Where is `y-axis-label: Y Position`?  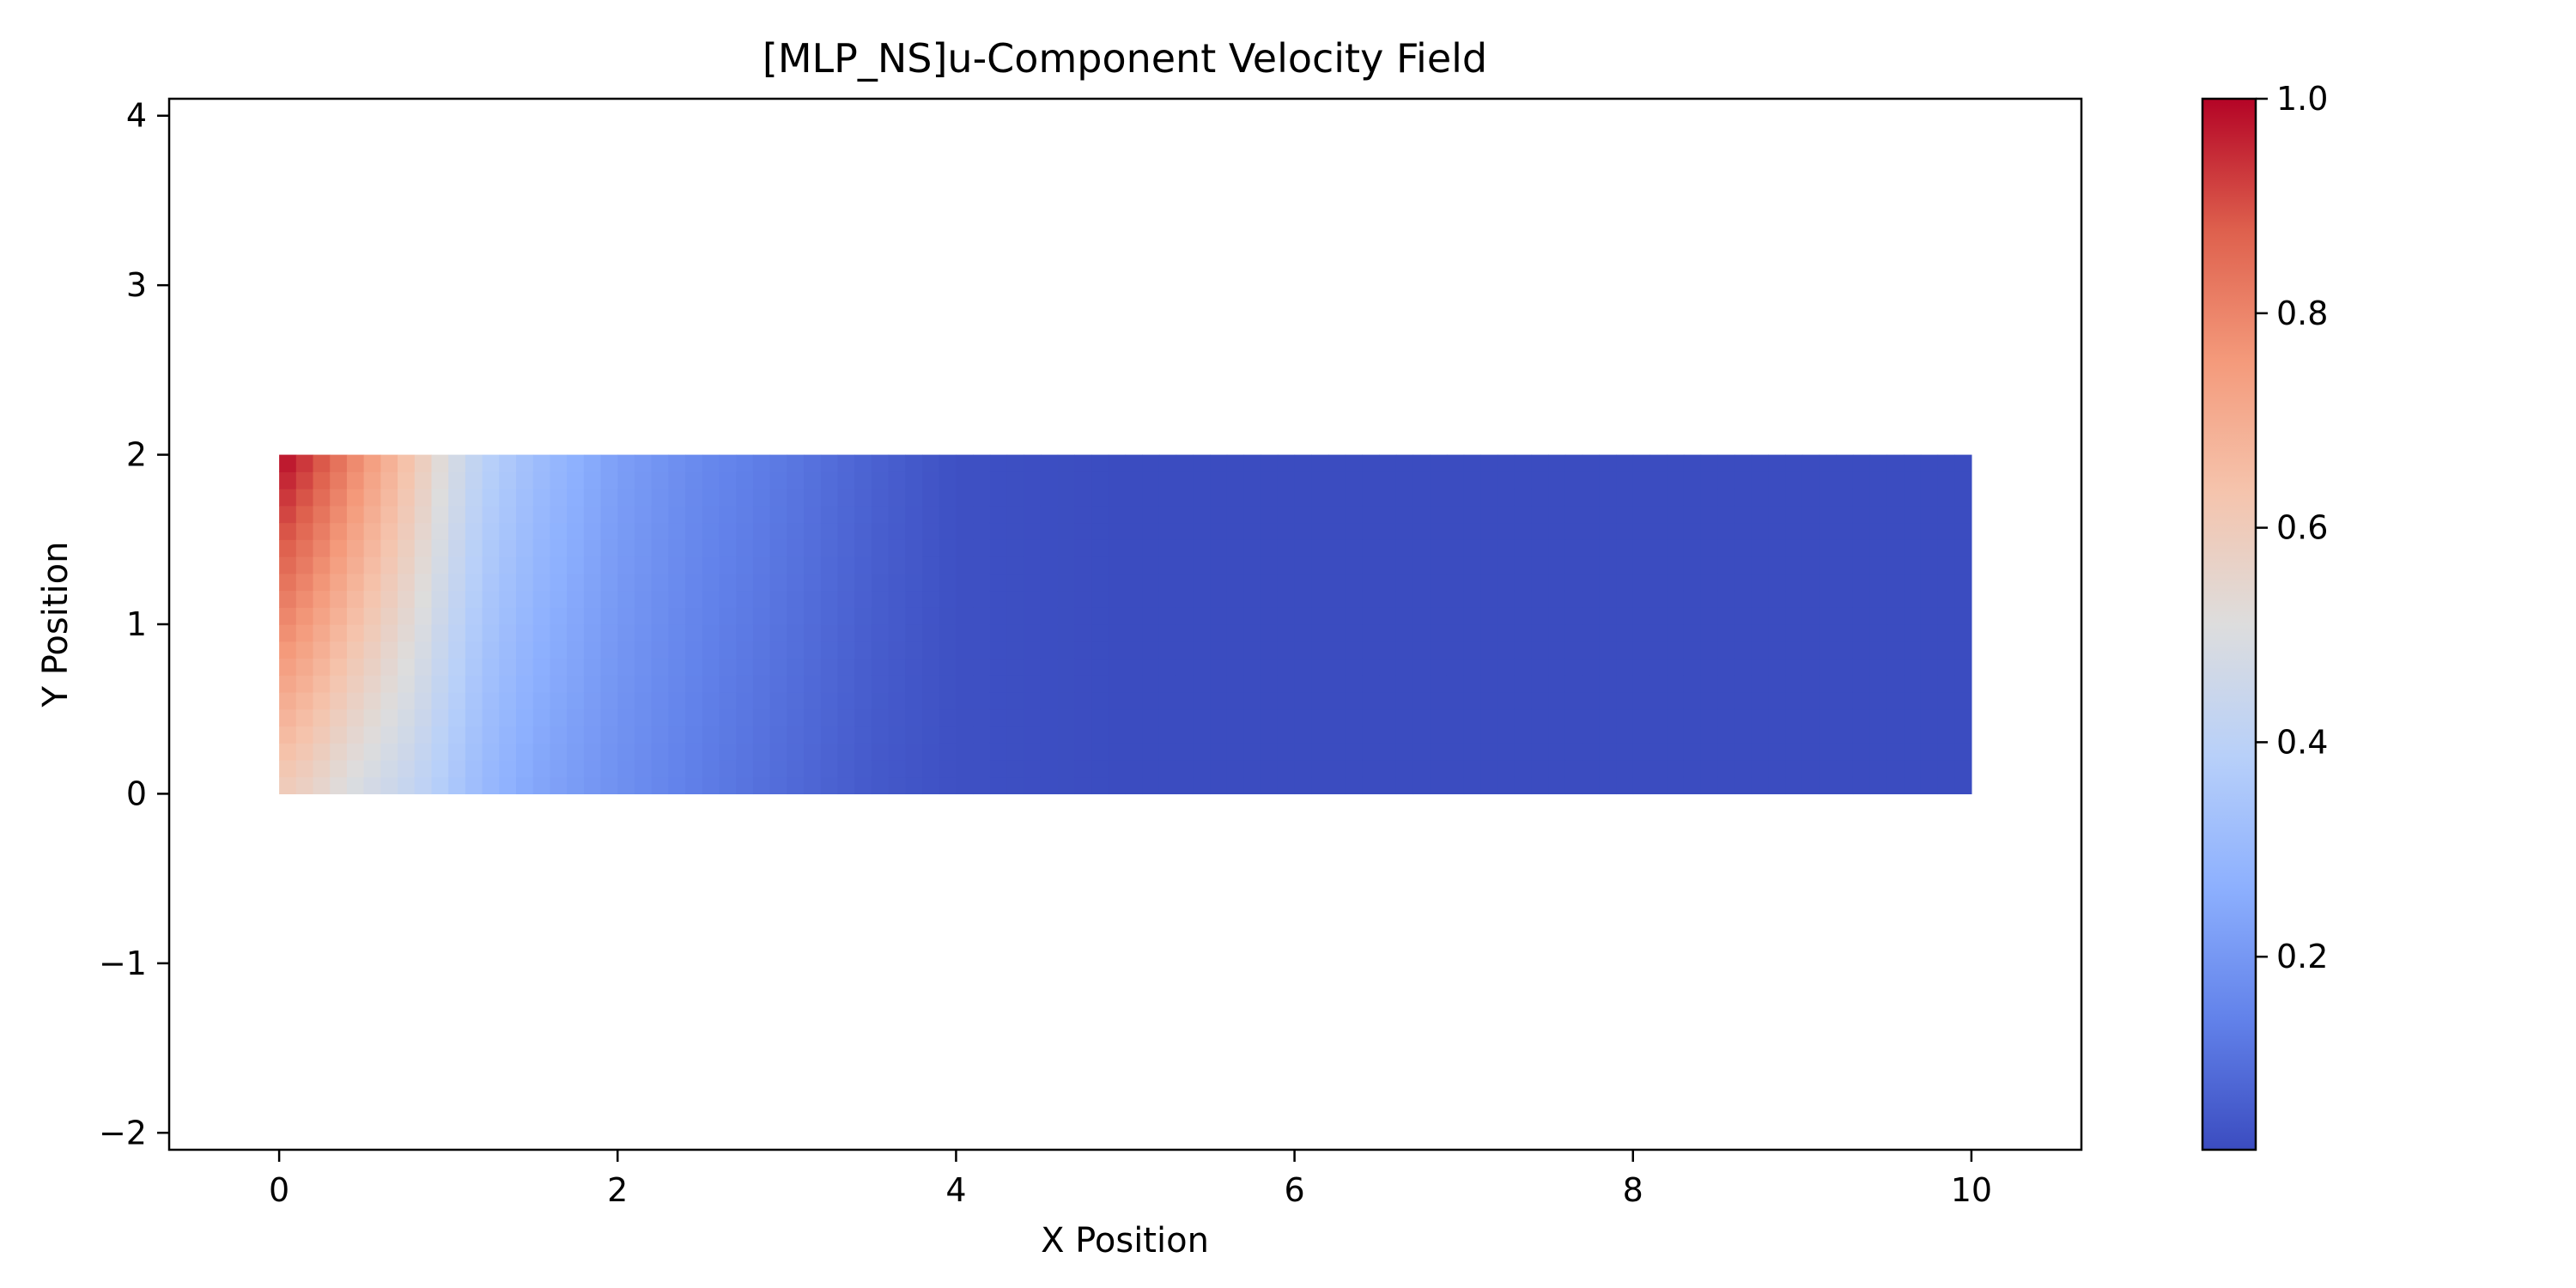
y-axis-label: Y Position is located at coordinates (56, 625).